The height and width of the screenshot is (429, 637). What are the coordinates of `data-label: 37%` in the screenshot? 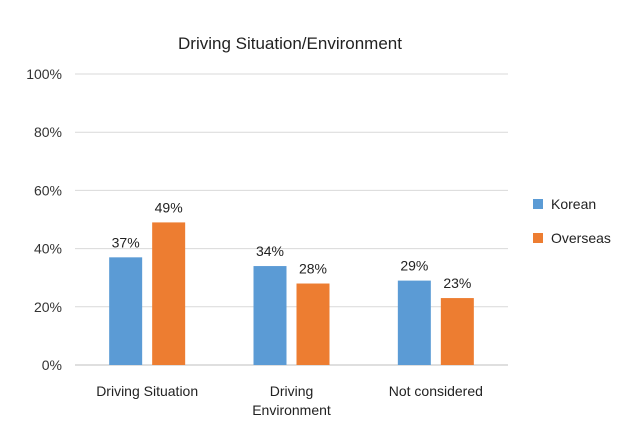 It's located at (126, 242).